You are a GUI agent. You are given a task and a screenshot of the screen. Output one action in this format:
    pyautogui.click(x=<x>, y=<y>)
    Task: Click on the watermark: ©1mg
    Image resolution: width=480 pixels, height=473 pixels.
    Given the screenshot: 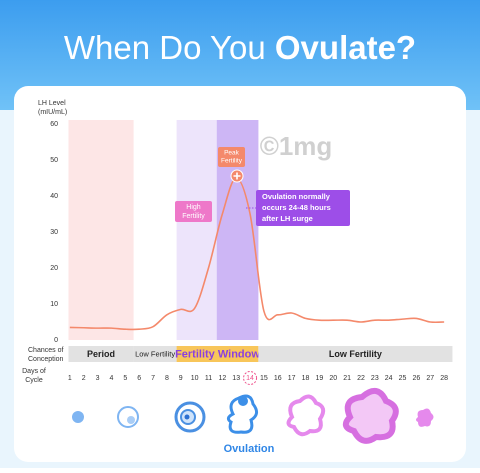 What is the action you would take?
    pyautogui.click(x=296, y=146)
    